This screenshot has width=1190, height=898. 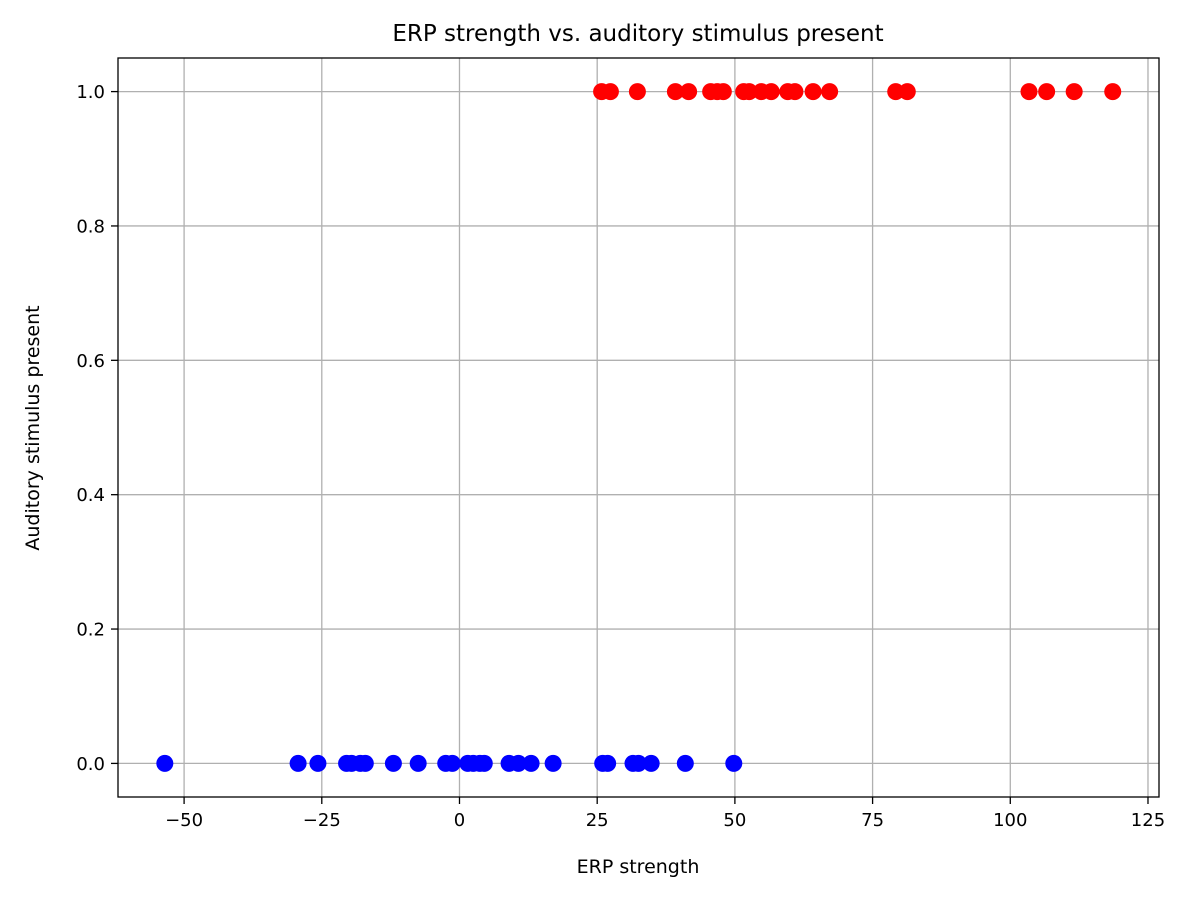 What do you see at coordinates (665, 814) in the screenshot?
I see `x-axis: −50 −25 0 25 50 75 100 125` at bounding box center [665, 814].